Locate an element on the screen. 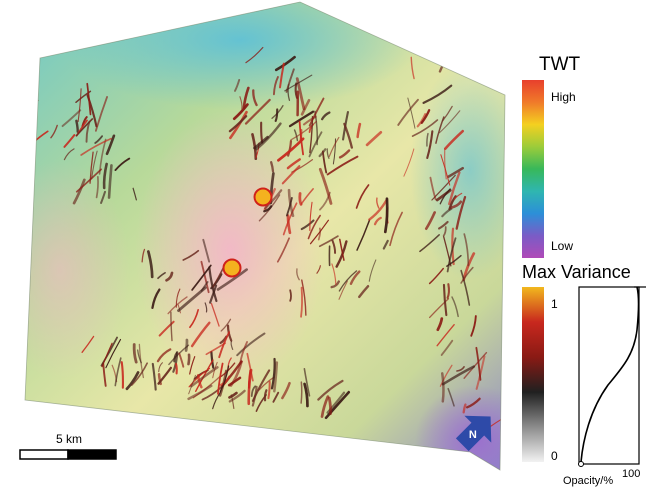 Image resolution: width=655 pixels, height=490 pixels. twt-low-label: Low is located at coordinates (562, 246).